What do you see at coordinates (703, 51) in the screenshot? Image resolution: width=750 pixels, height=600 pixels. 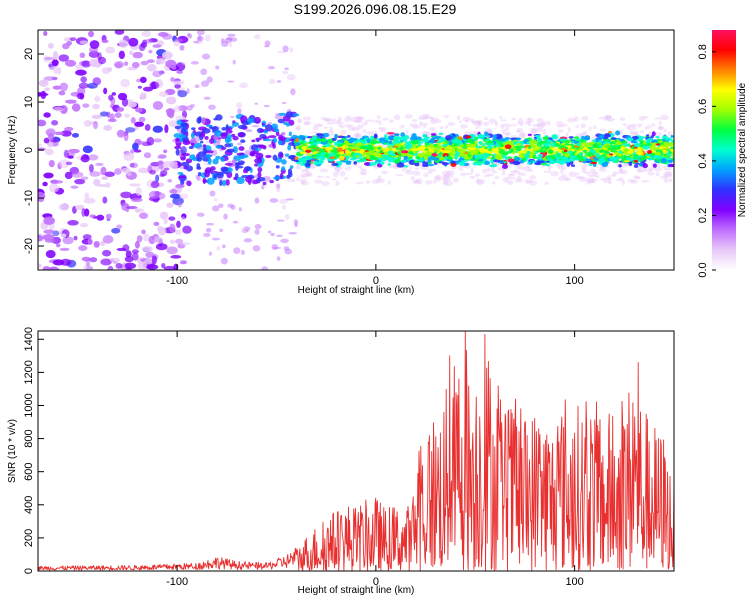 I see `colorbar-tick-label: 0.8` at bounding box center [703, 51].